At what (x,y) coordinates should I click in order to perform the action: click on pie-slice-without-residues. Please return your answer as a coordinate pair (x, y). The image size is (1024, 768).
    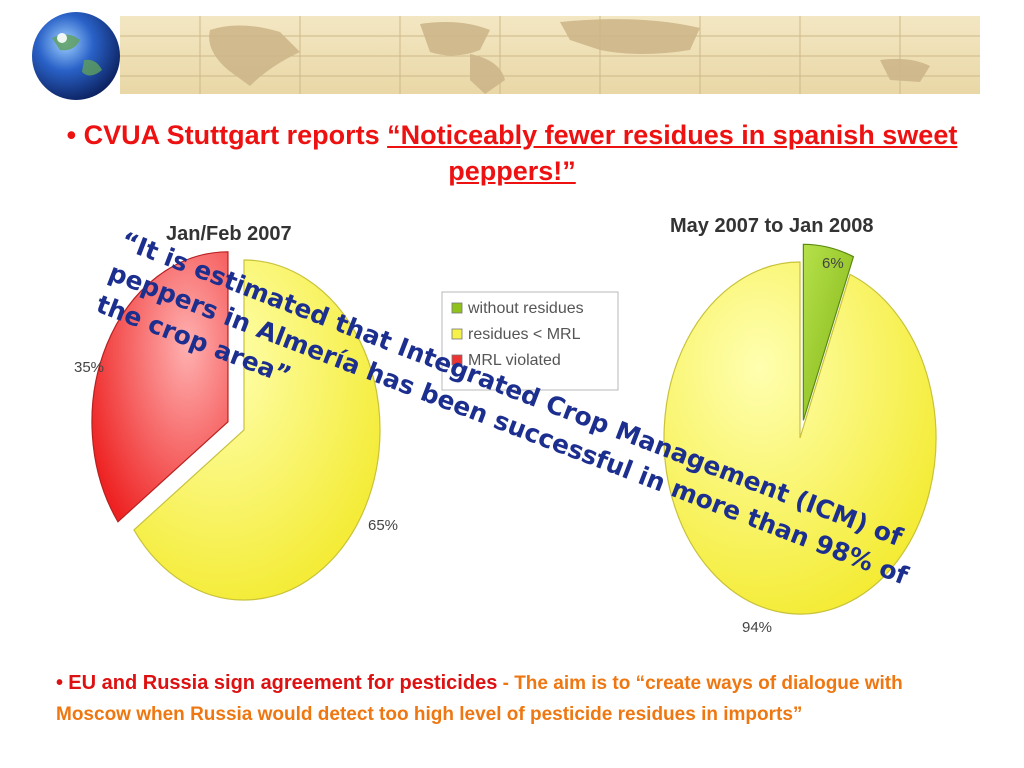
    Looking at the image, I should click on (828, 332).